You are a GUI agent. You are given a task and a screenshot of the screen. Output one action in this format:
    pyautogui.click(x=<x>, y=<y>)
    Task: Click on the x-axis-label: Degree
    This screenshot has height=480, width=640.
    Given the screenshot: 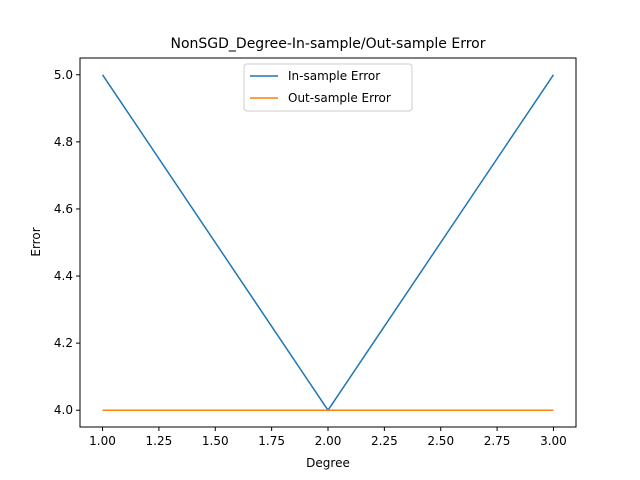 What is the action you would take?
    pyautogui.click(x=328, y=463)
    